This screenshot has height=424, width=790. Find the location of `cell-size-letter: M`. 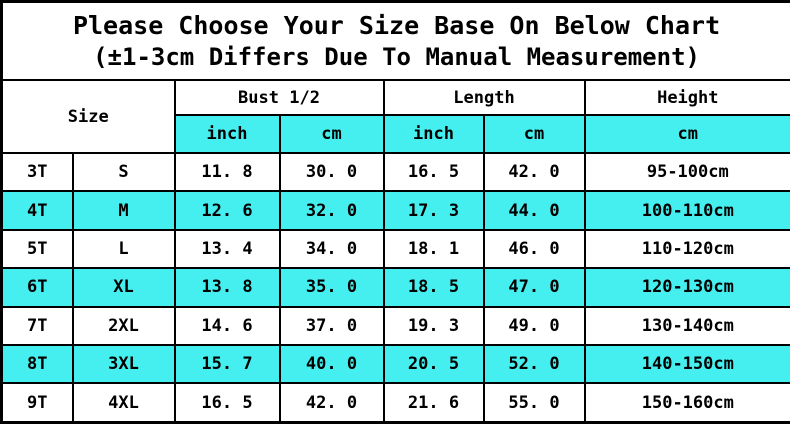

cell-size-letter: M is located at coordinates (123, 210).